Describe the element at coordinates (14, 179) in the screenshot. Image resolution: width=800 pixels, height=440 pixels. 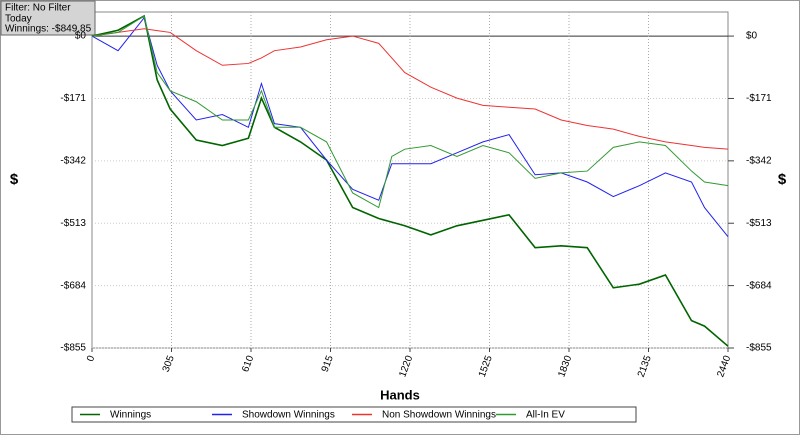
I see `y-axis-title: $` at that location.